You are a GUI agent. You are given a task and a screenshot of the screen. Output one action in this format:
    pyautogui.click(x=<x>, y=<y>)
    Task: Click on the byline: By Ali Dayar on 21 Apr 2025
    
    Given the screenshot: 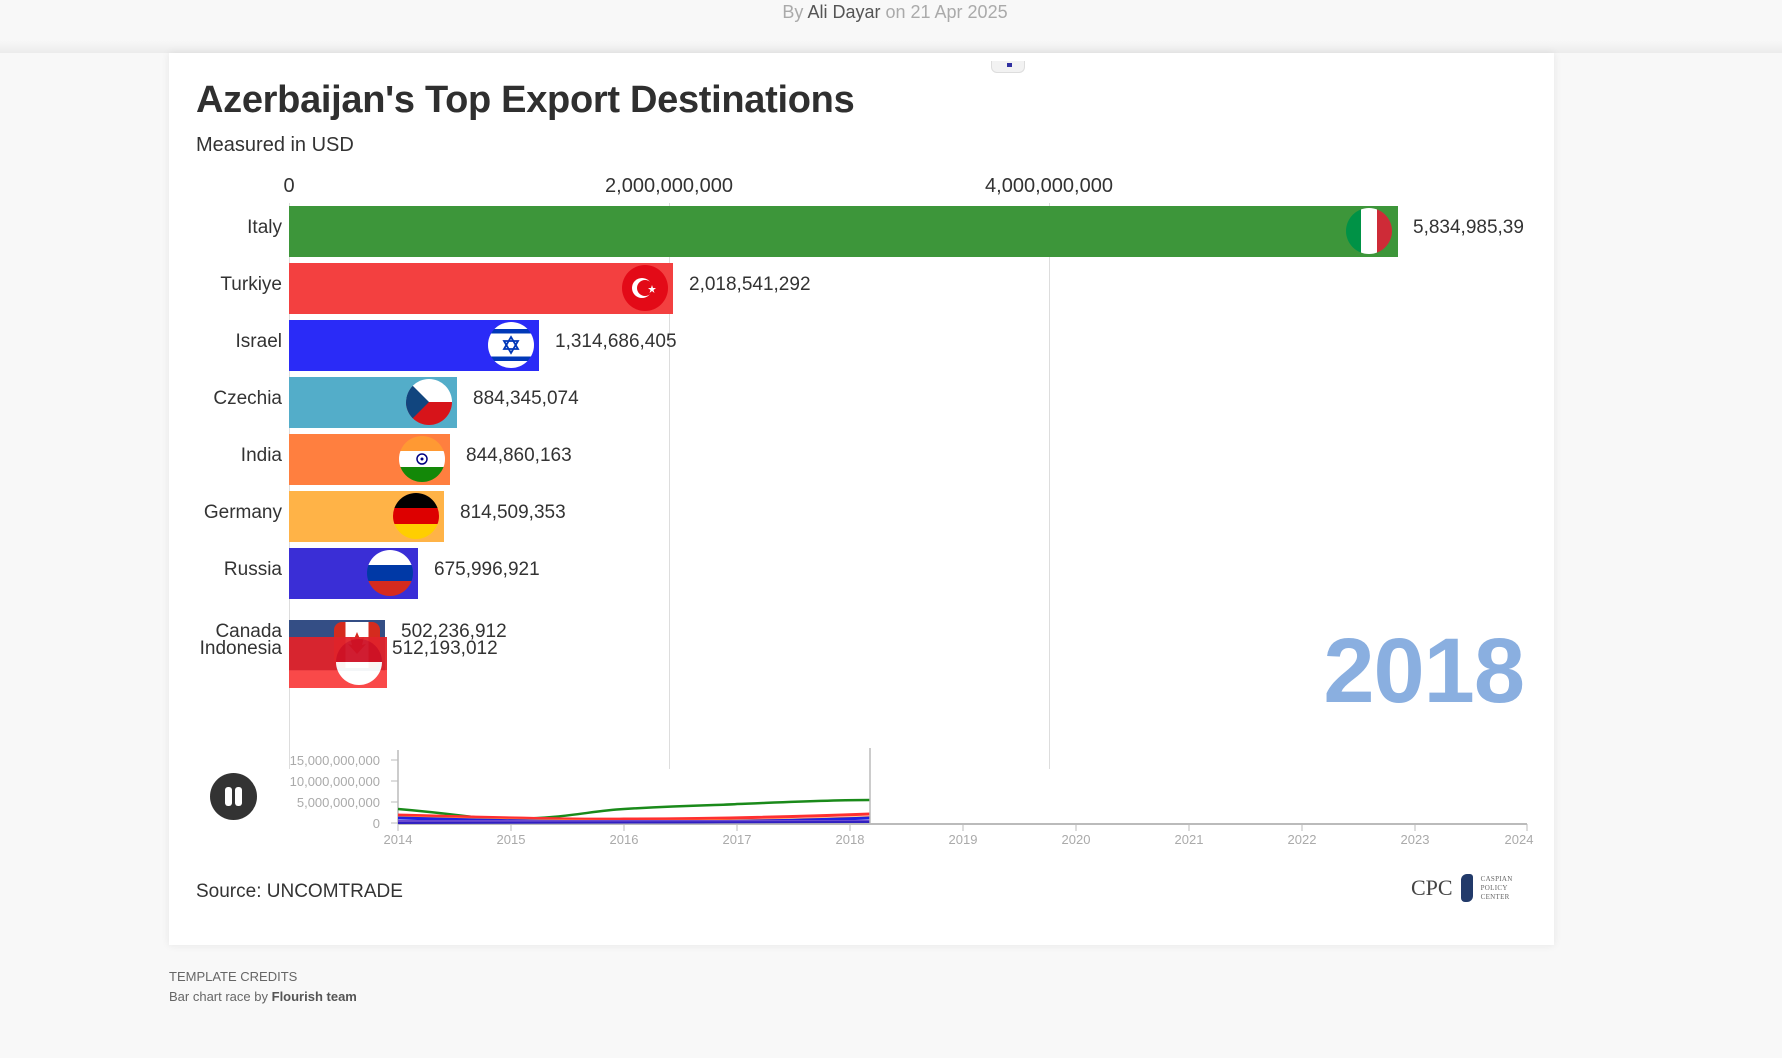 What is the action you would take?
    pyautogui.click(x=891, y=12)
    